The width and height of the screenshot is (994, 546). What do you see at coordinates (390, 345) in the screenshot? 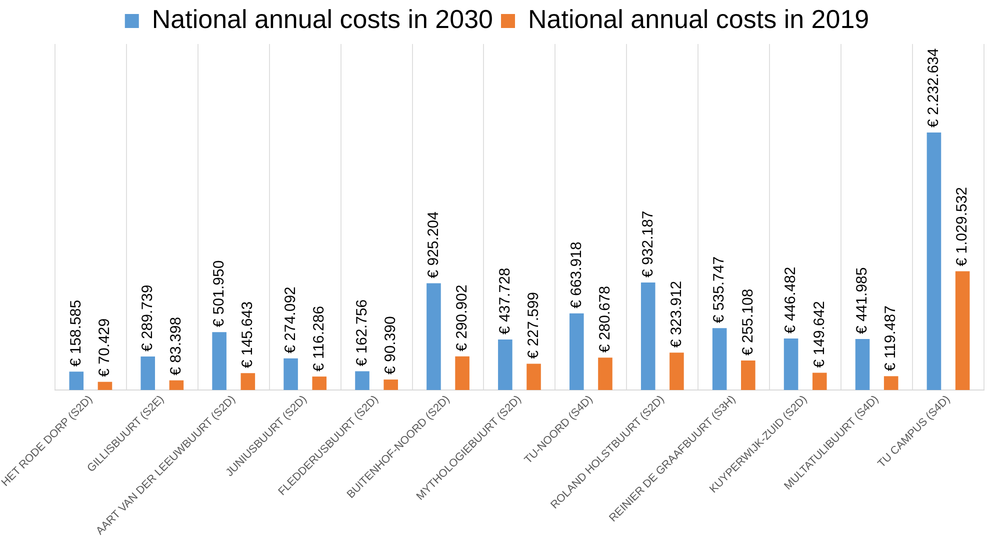
I see `data-label: € 90.390` at bounding box center [390, 345].